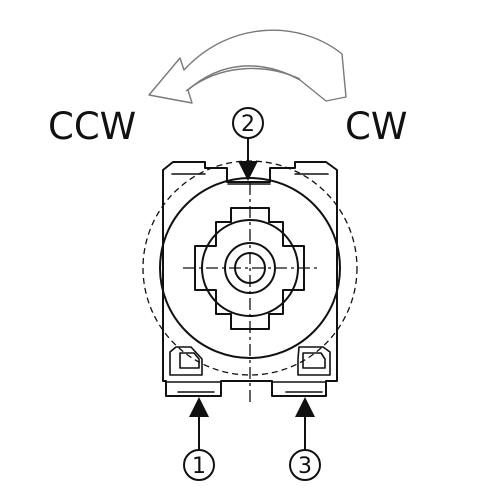  Describe the element at coordinates (305, 439) in the screenshot. I see `pin-3-callout: 3` at that location.